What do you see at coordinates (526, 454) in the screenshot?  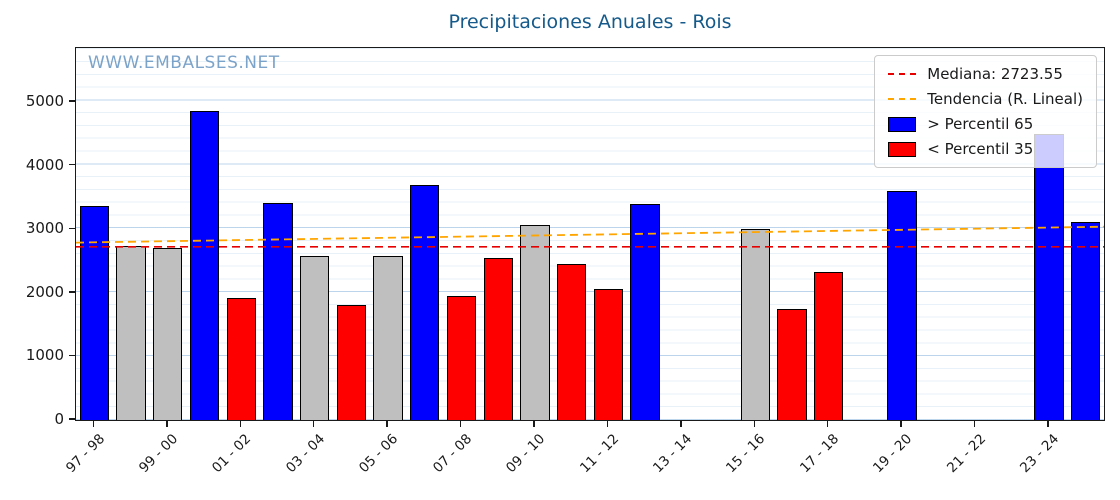 I see `x-tick-label: 09 - 10` at bounding box center [526, 454].